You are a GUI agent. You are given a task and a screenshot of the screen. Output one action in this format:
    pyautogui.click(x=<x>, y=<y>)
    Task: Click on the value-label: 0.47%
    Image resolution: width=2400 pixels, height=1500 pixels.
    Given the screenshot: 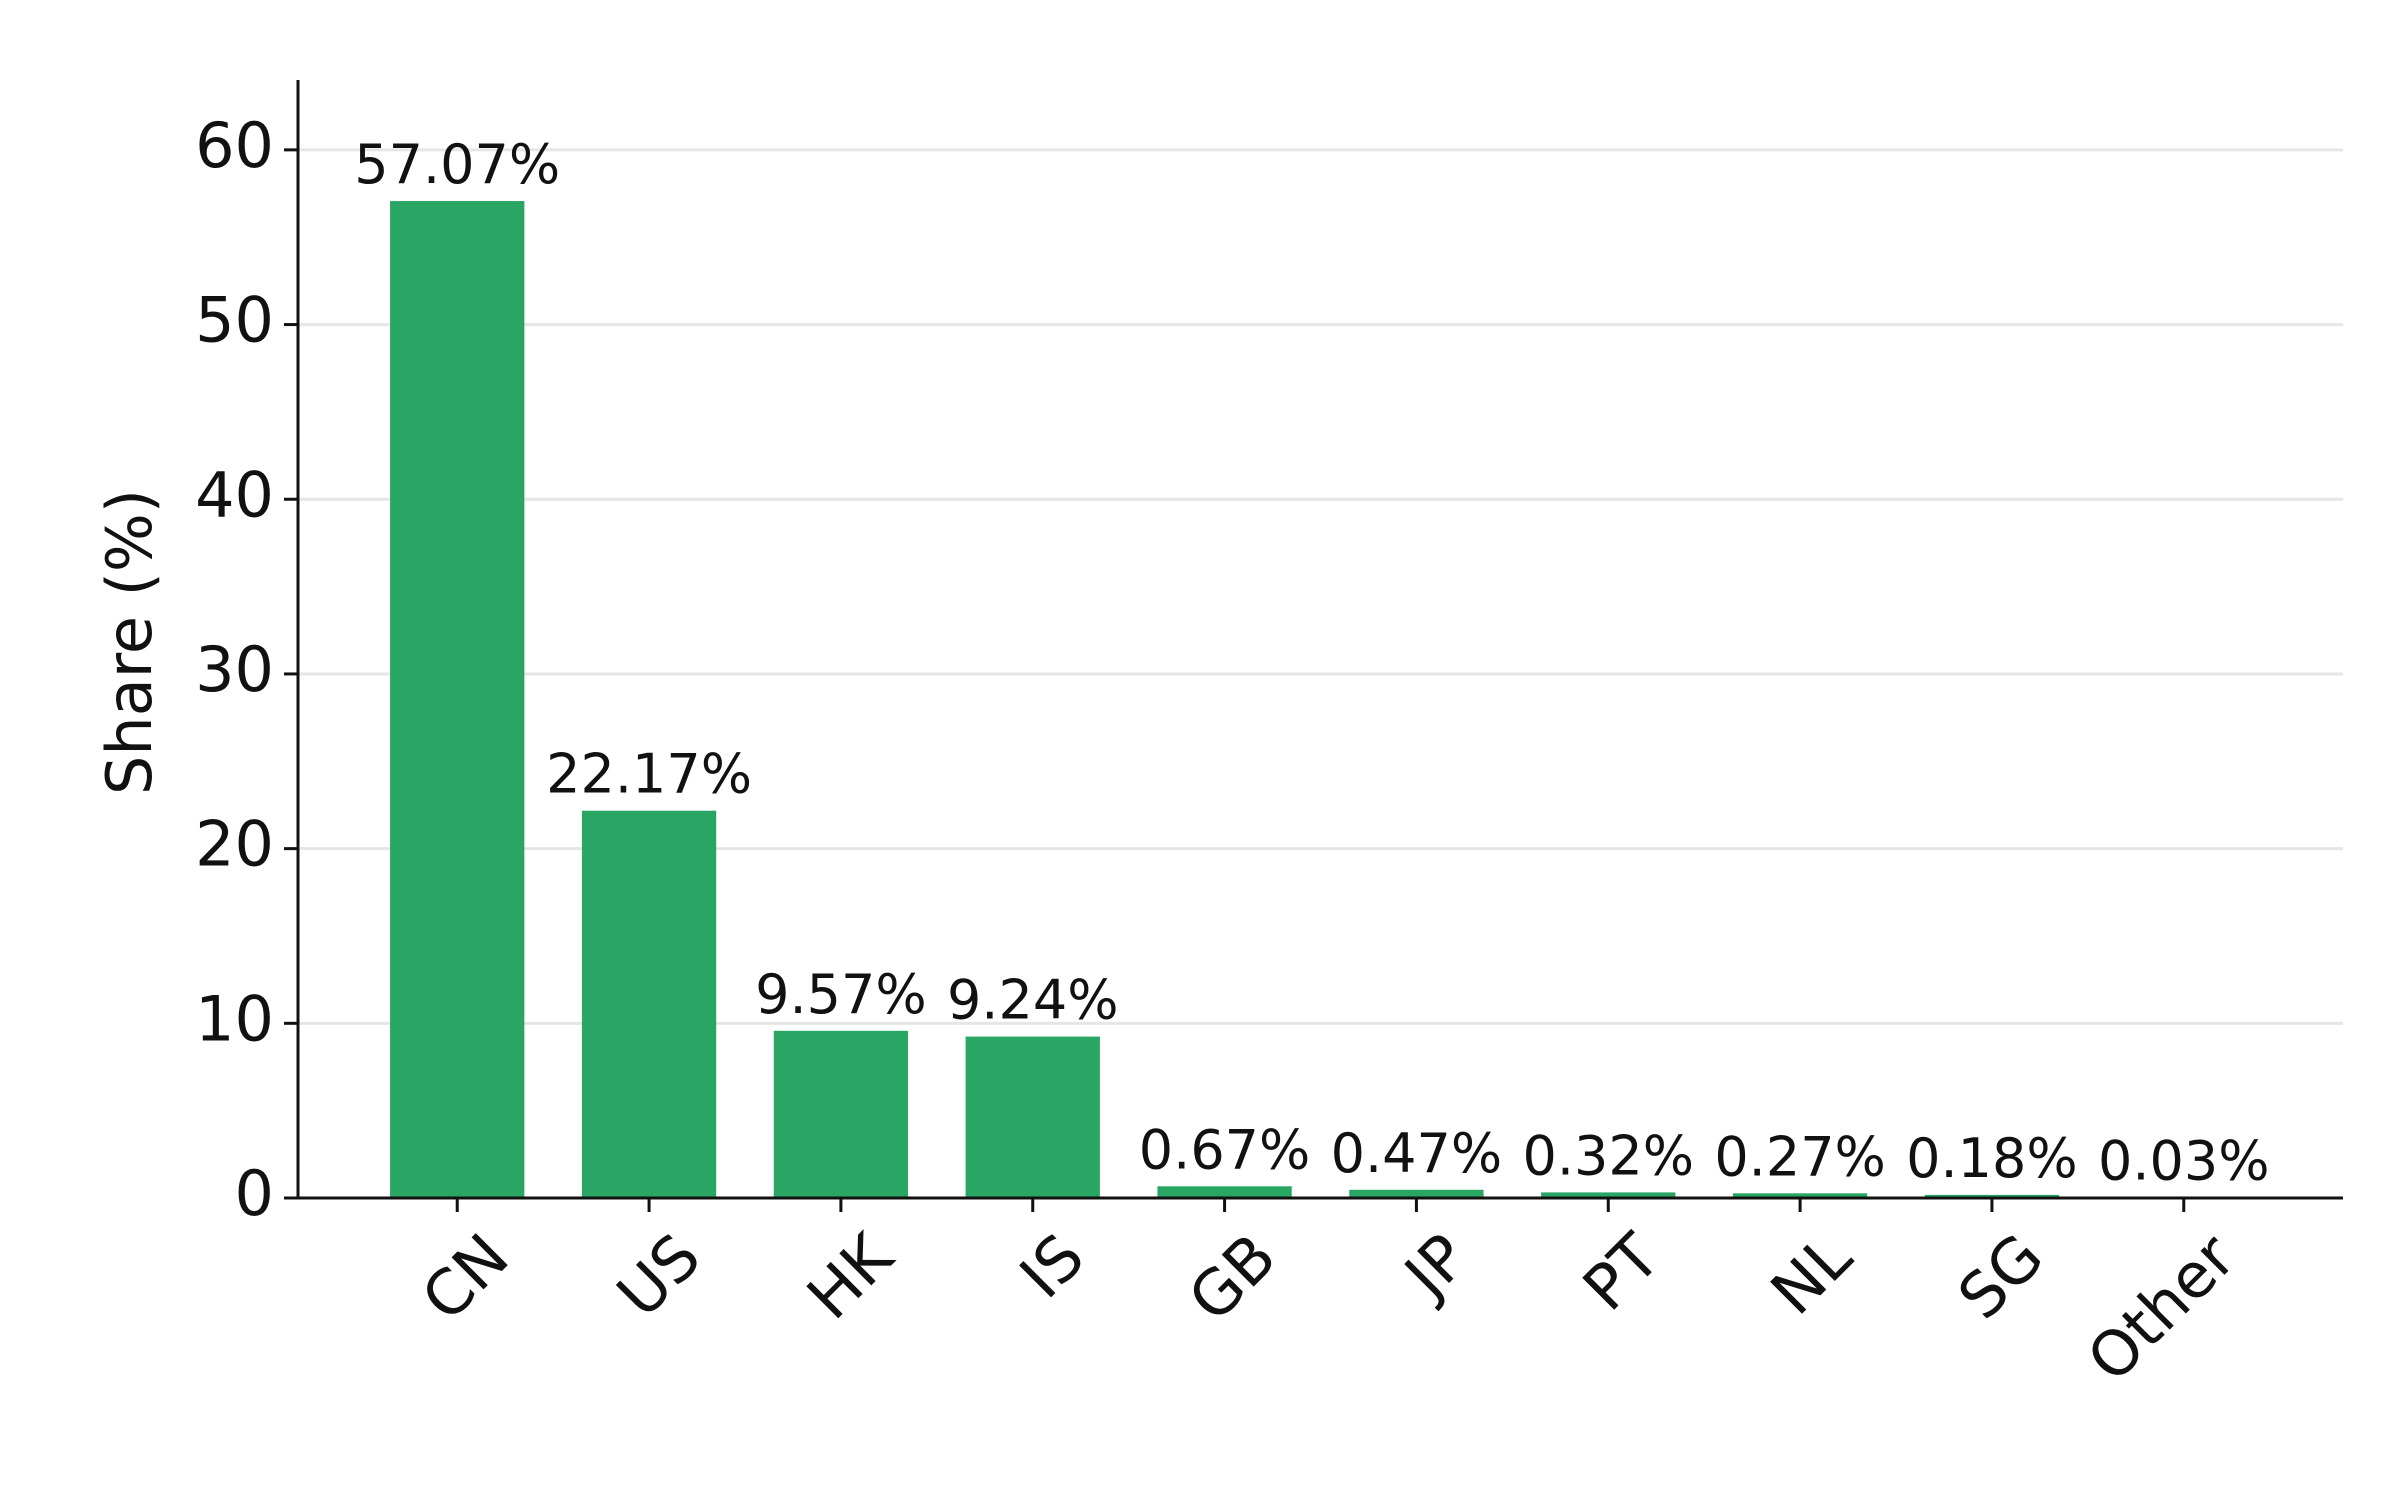 What is the action you would take?
    pyautogui.click(x=1417, y=1153)
    